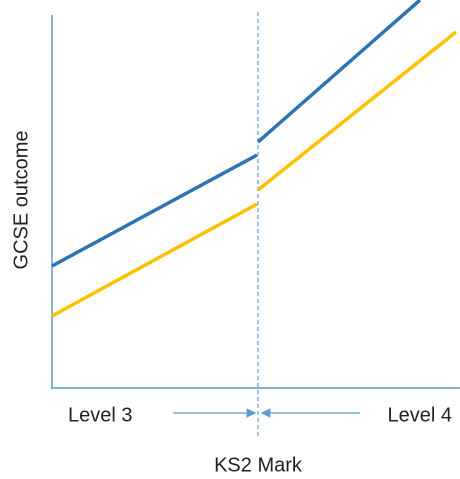 This screenshot has height=479, width=460. I want to click on region-label: Level 4, so click(420, 415).